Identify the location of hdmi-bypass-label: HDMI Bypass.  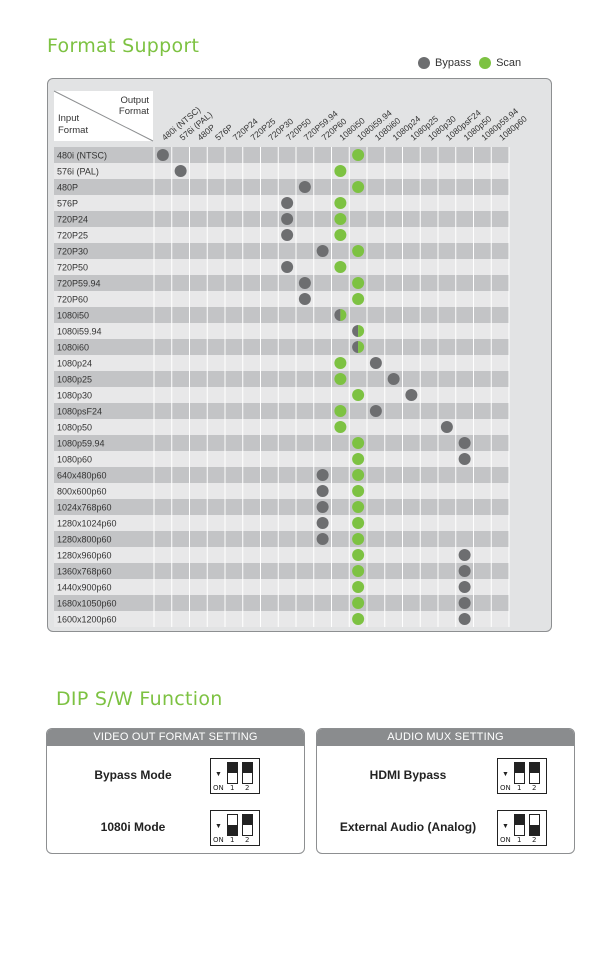
(408, 775).